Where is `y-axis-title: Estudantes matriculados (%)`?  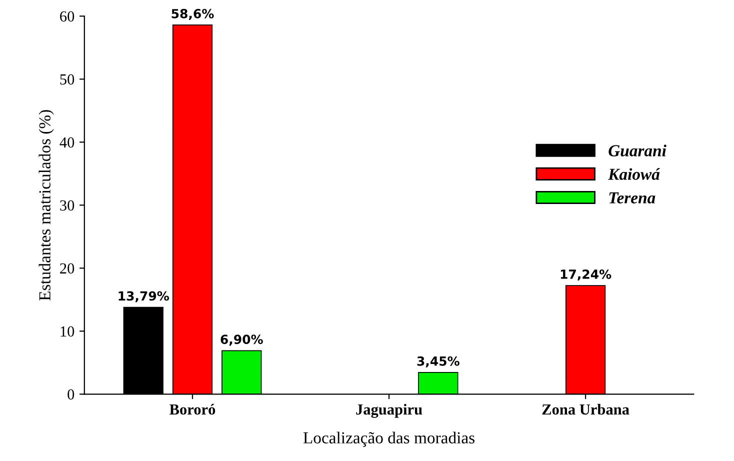
y-axis-title: Estudantes matriculados (%) is located at coordinates (46, 205).